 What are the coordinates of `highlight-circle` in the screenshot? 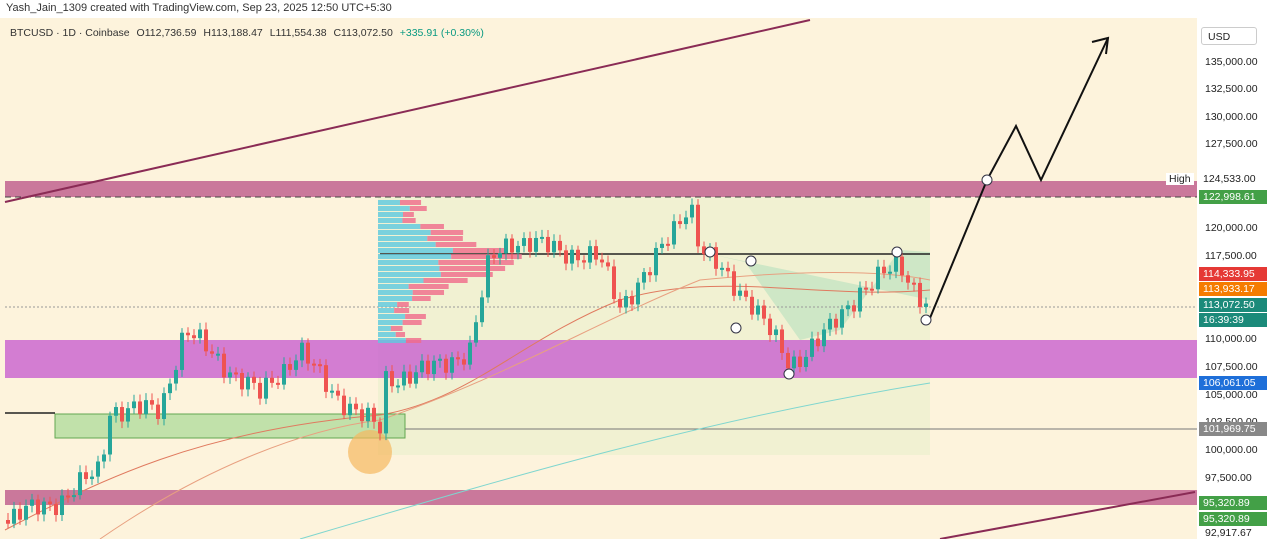 It's located at (370, 452).